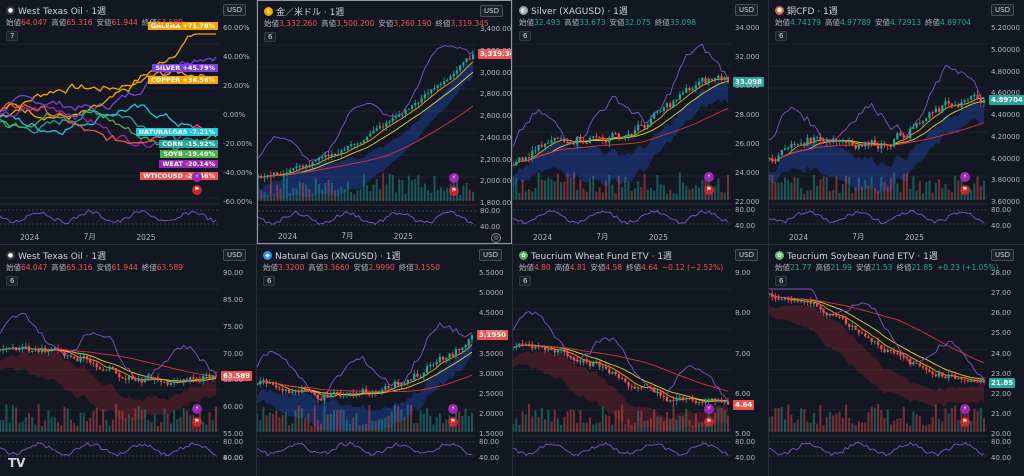  I want to click on high-value: 21.99, so click(841, 267).